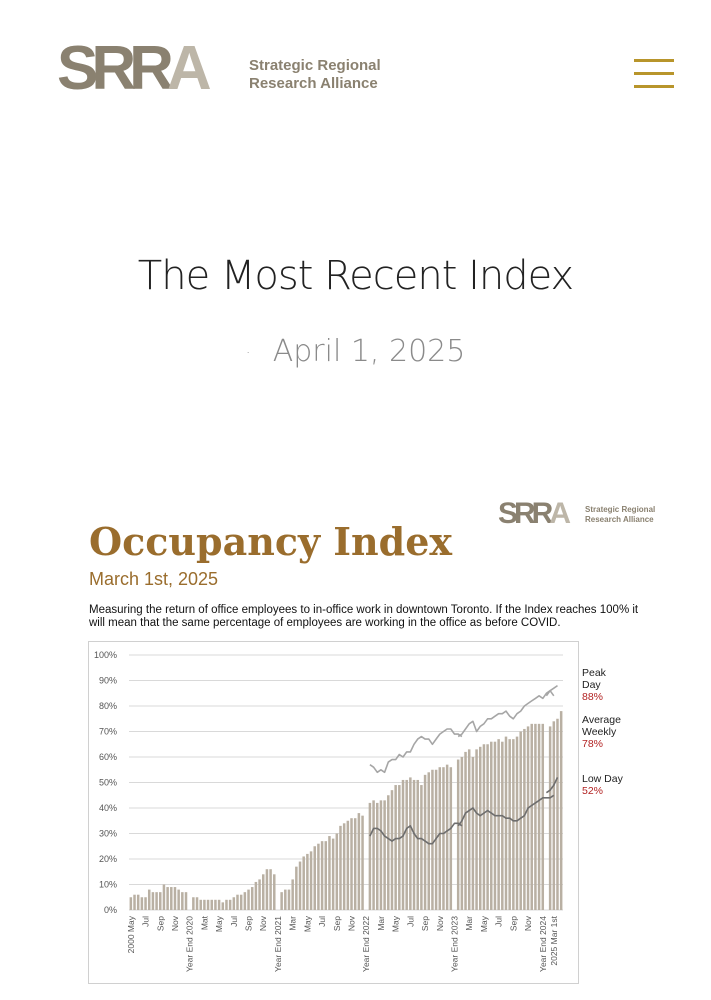  Describe the element at coordinates (619, 519) in the screenshot. I see `report-logo-line-2: Research Alliance` at that location.